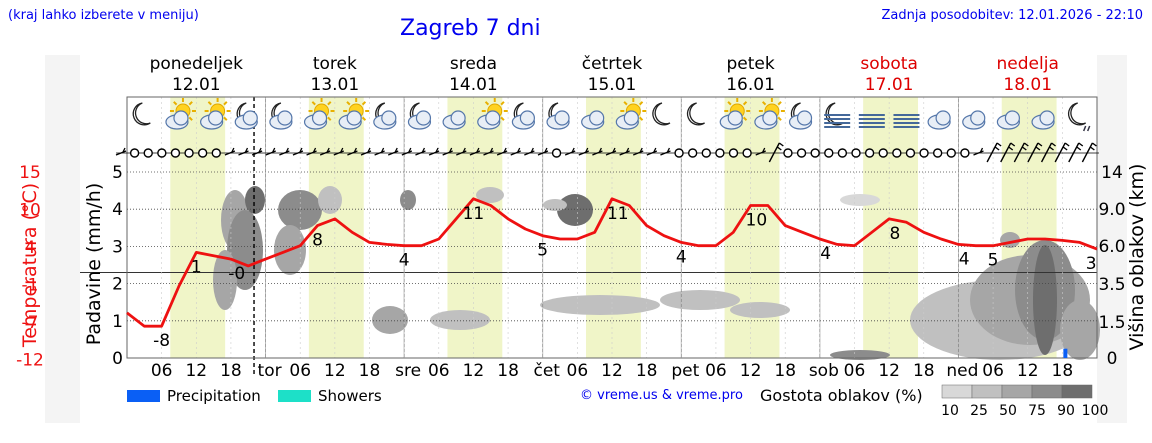 This screenshot has width=1152, height=443. What do you see at coordinates (1012, 15) in the screenshot?
I see `last-updated: Zadnja posodobitev: 12.01.2026 - 22:10` at bounding box center [1012, 15].